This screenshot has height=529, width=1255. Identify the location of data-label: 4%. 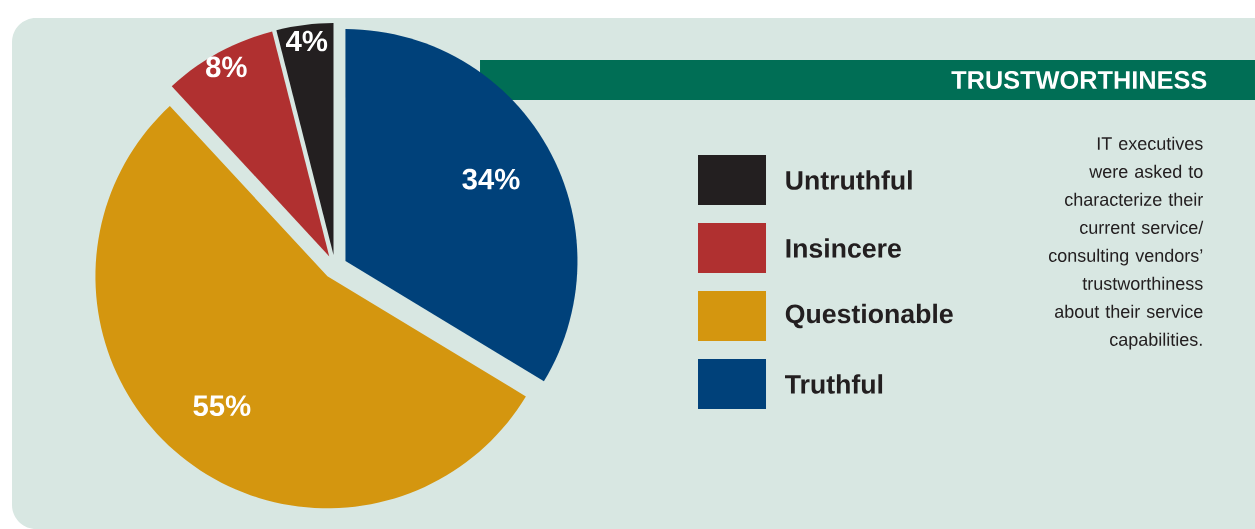
(306, 41).